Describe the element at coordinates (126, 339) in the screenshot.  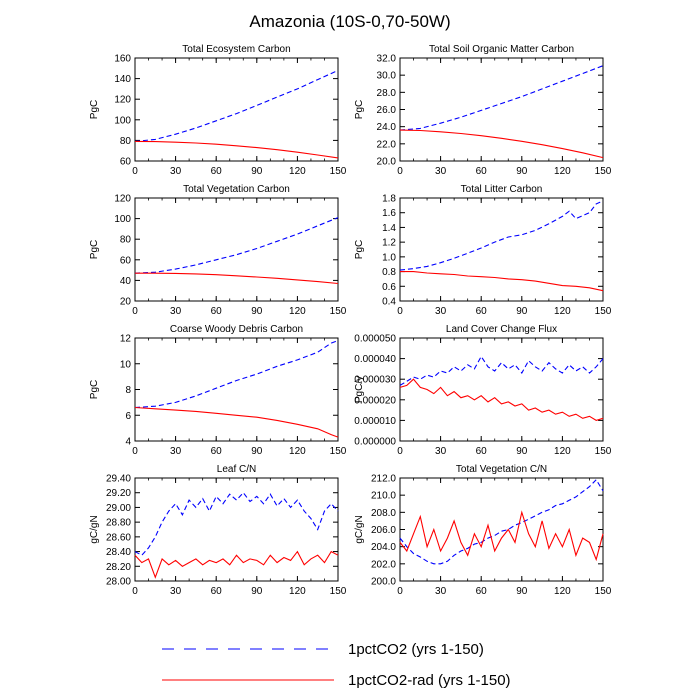
I see `y-tick-label: 12` at that location.